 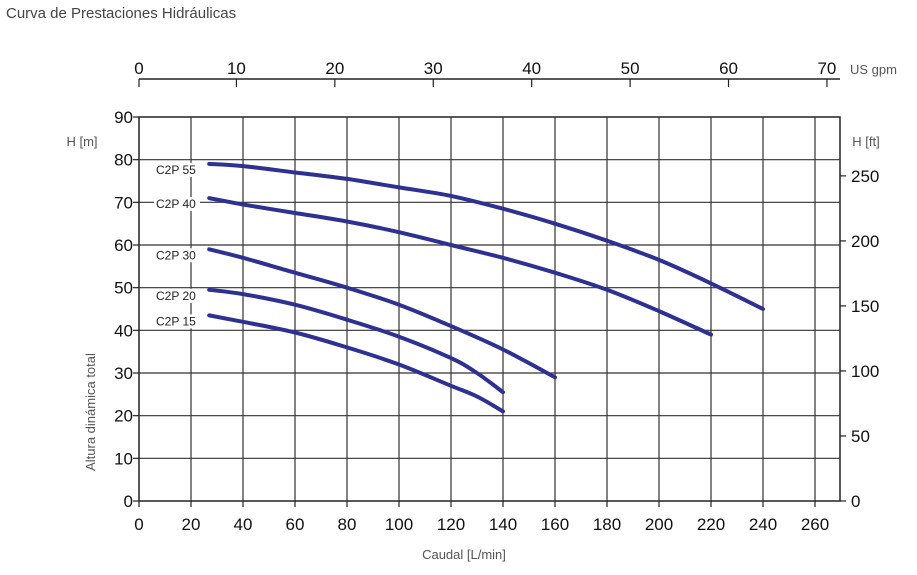 I want to click on top-tick-label: 0, so click(x=138, y=68).